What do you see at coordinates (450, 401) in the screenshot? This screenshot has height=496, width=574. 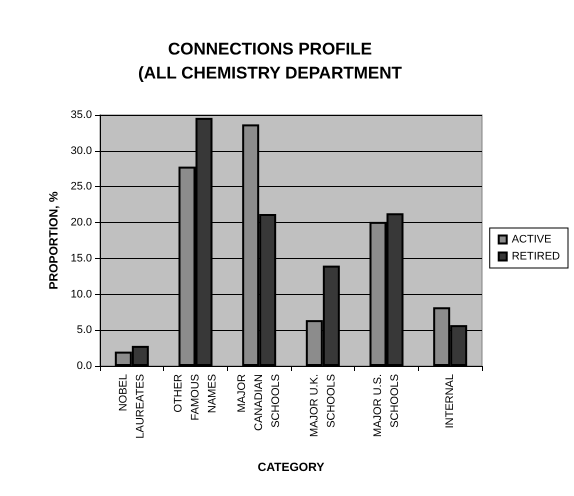 I see `x-tick-label: INTERNAL` at bounding box center [450, 401].